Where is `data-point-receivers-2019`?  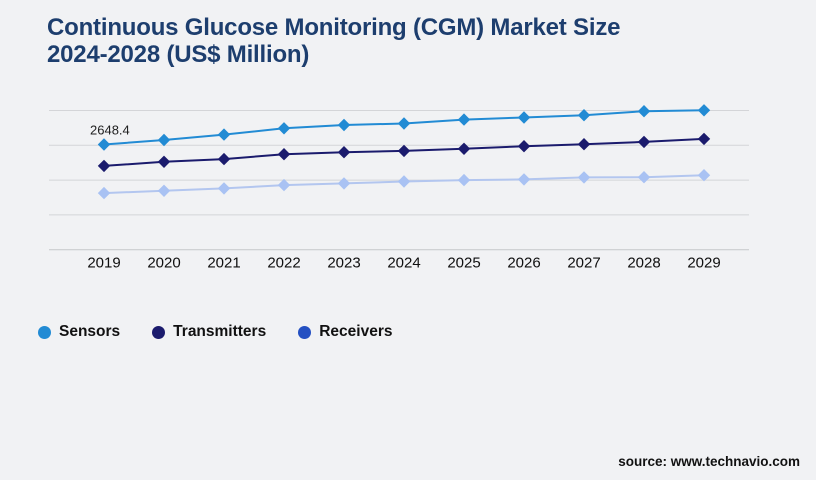 data-point-receivers-2019 is located at coordinates (104, 193).